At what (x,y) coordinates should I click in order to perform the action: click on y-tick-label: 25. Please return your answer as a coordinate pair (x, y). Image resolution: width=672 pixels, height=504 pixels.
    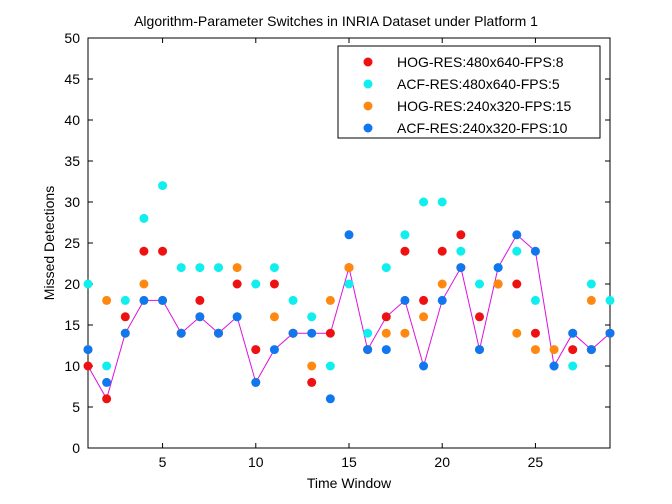
    Looking at the image, I should click on (72, 243).